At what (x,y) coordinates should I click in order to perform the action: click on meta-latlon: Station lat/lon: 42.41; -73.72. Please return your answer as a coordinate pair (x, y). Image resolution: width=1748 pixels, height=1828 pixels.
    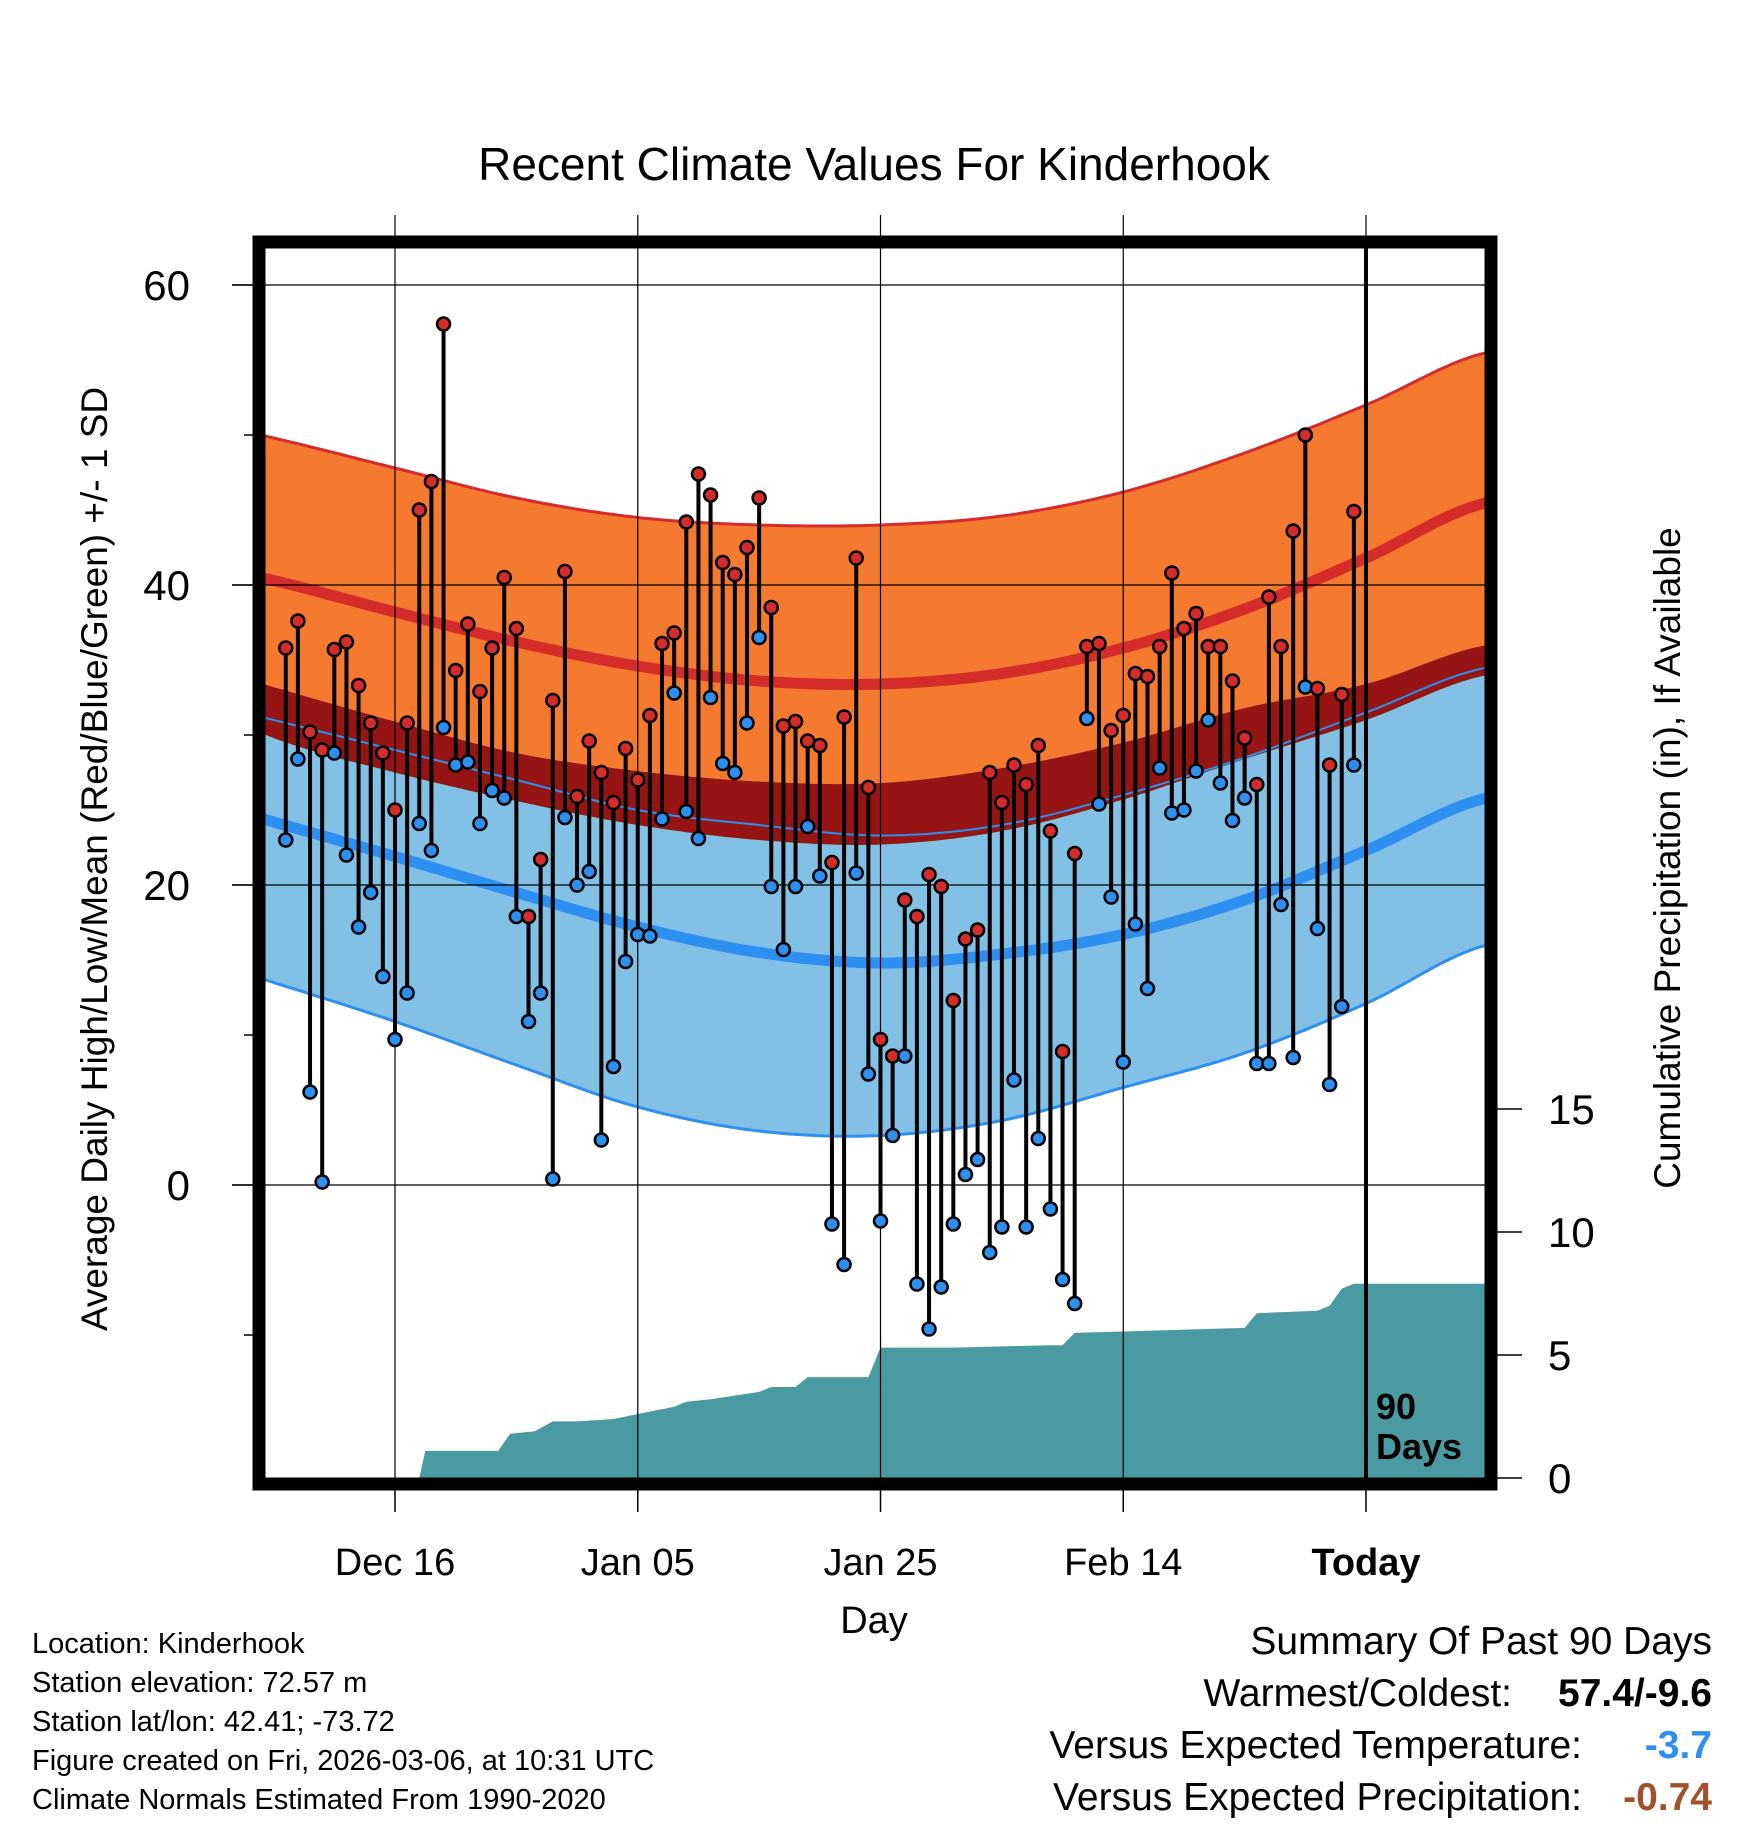
    Looking at the image, I should click on (213, 1722).